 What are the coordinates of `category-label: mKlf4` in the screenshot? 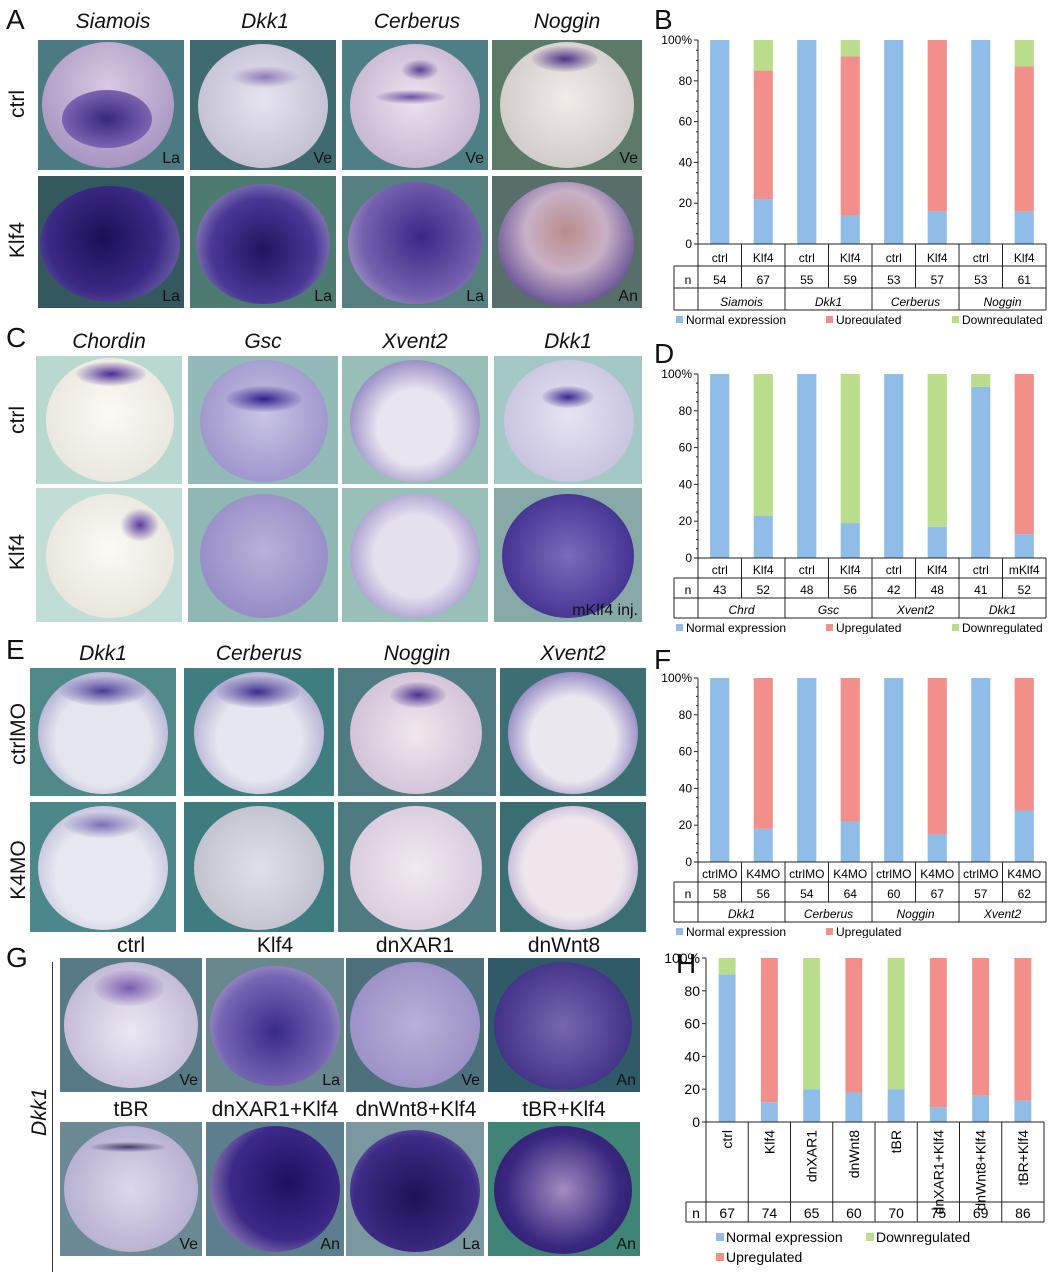 It's located at (1024, 570).